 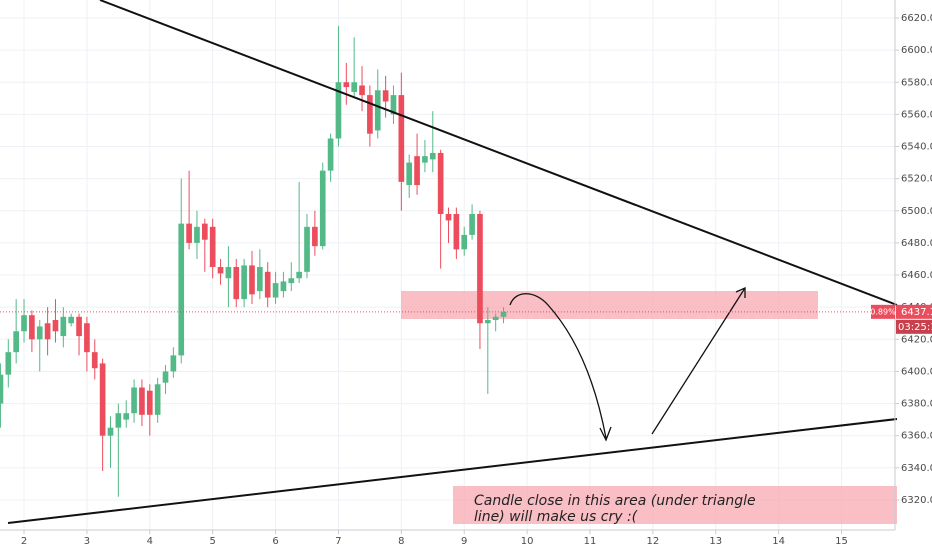 I want to click on y-tick-label: 6600.0, so click(x=916, y=50).